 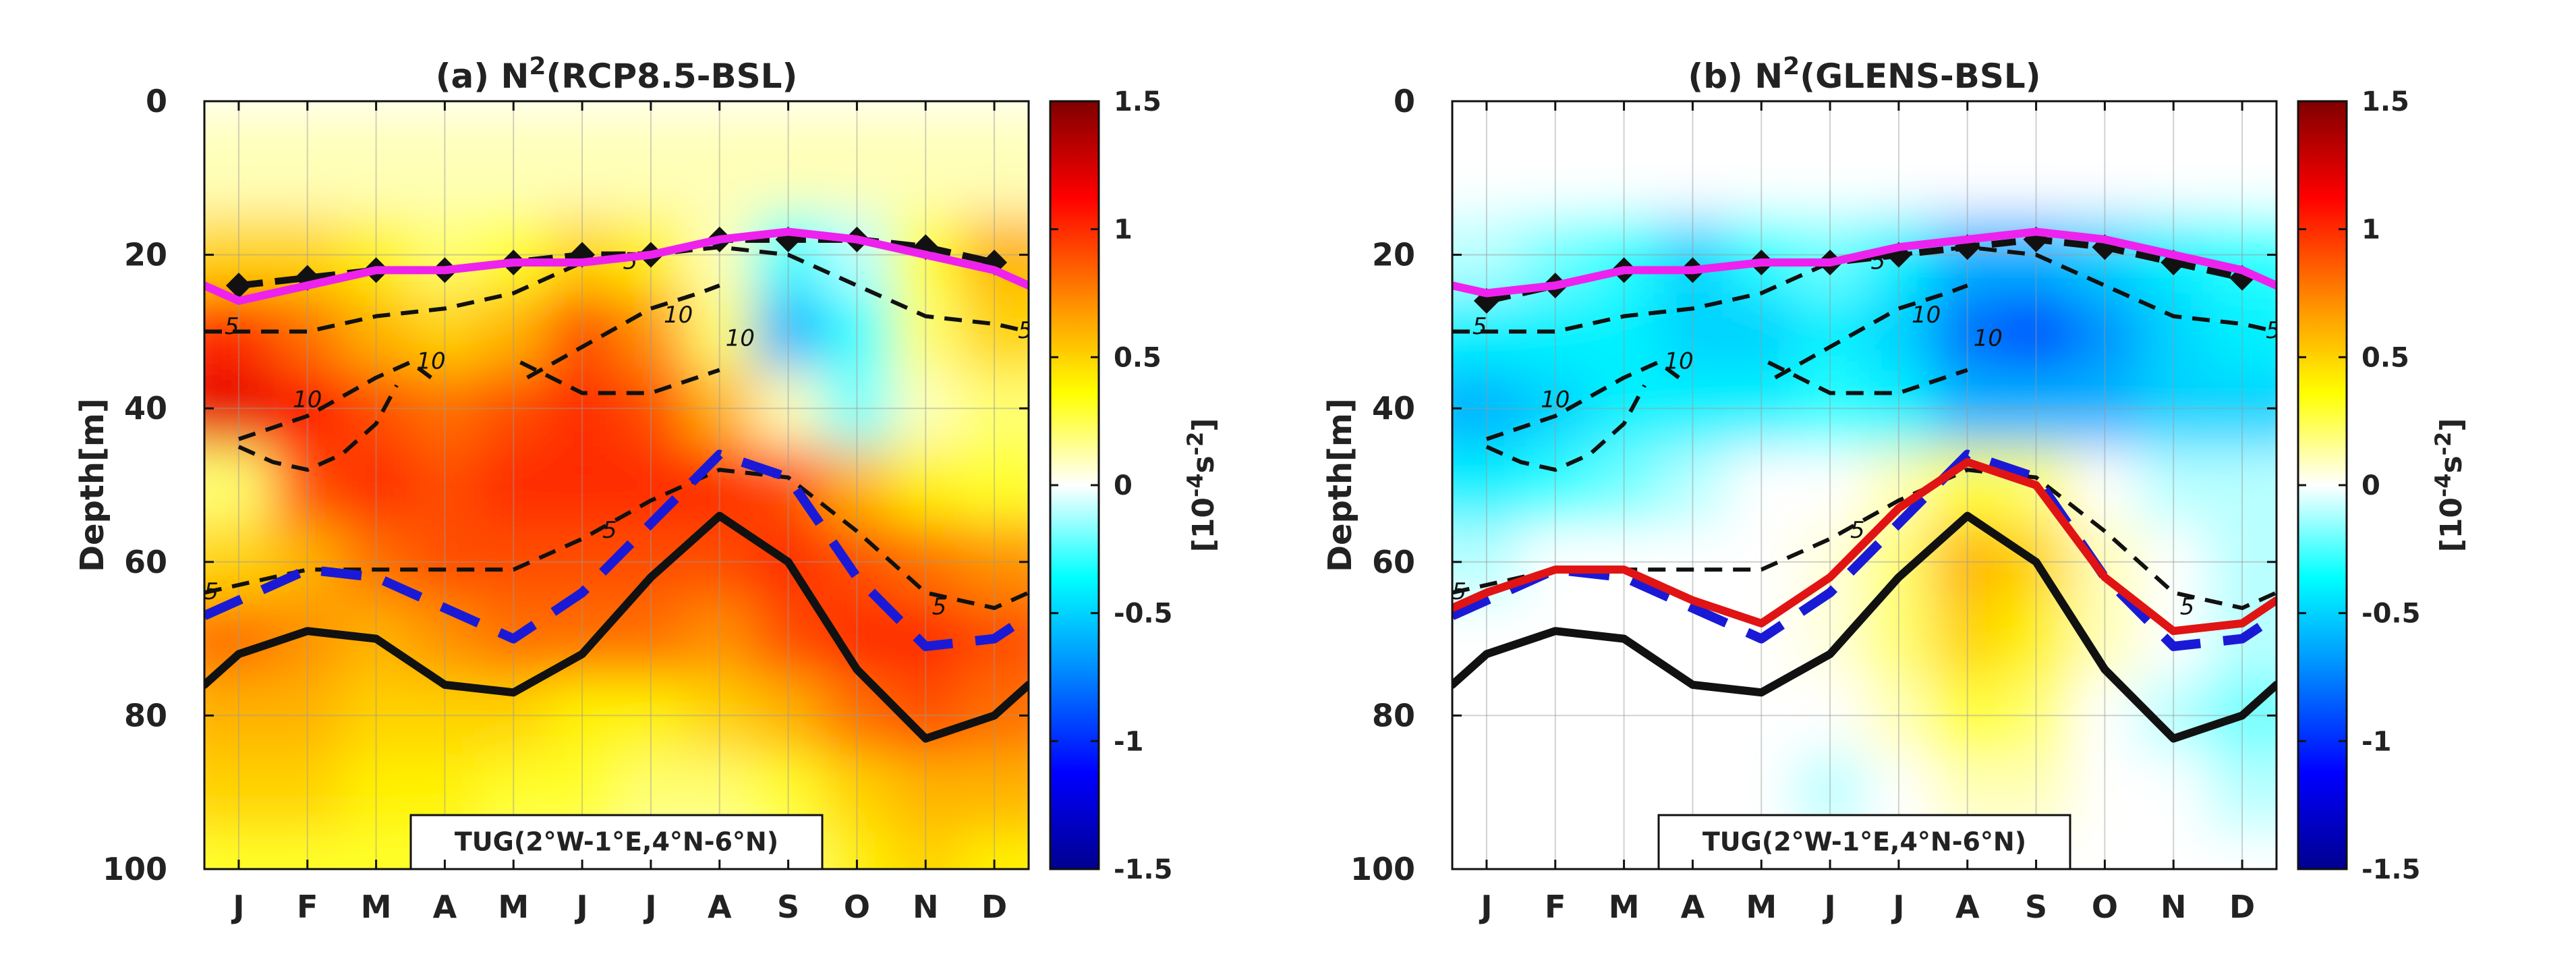 I want to click on colorbar-label-sup2: -2, so click(x=2443, y=444).